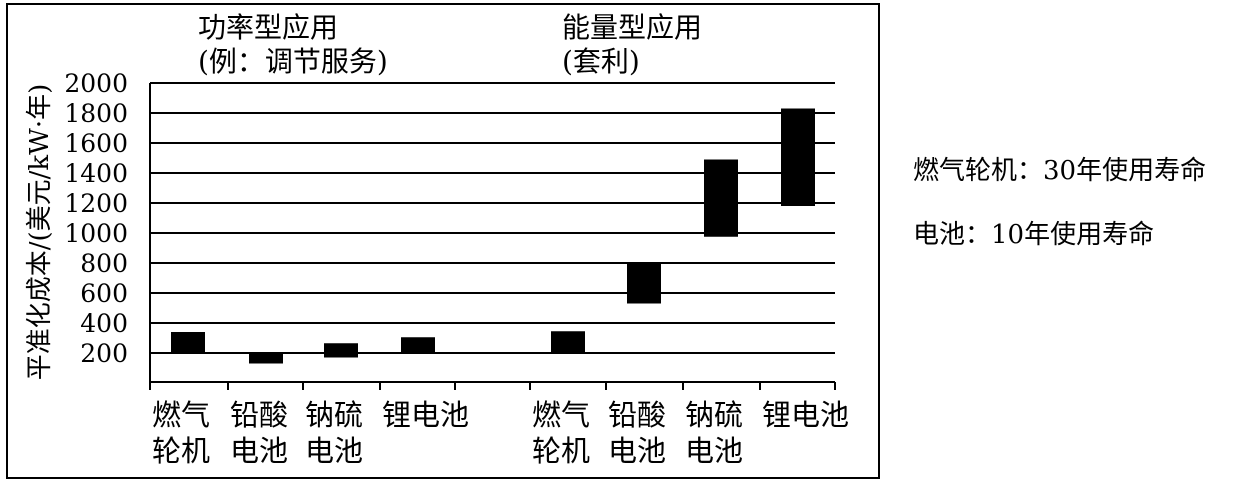  What do you see at coordinates (96, 203) in the screenshot?
I see `y-tick-label-1200: 1200` at bounding box center [96, 203].